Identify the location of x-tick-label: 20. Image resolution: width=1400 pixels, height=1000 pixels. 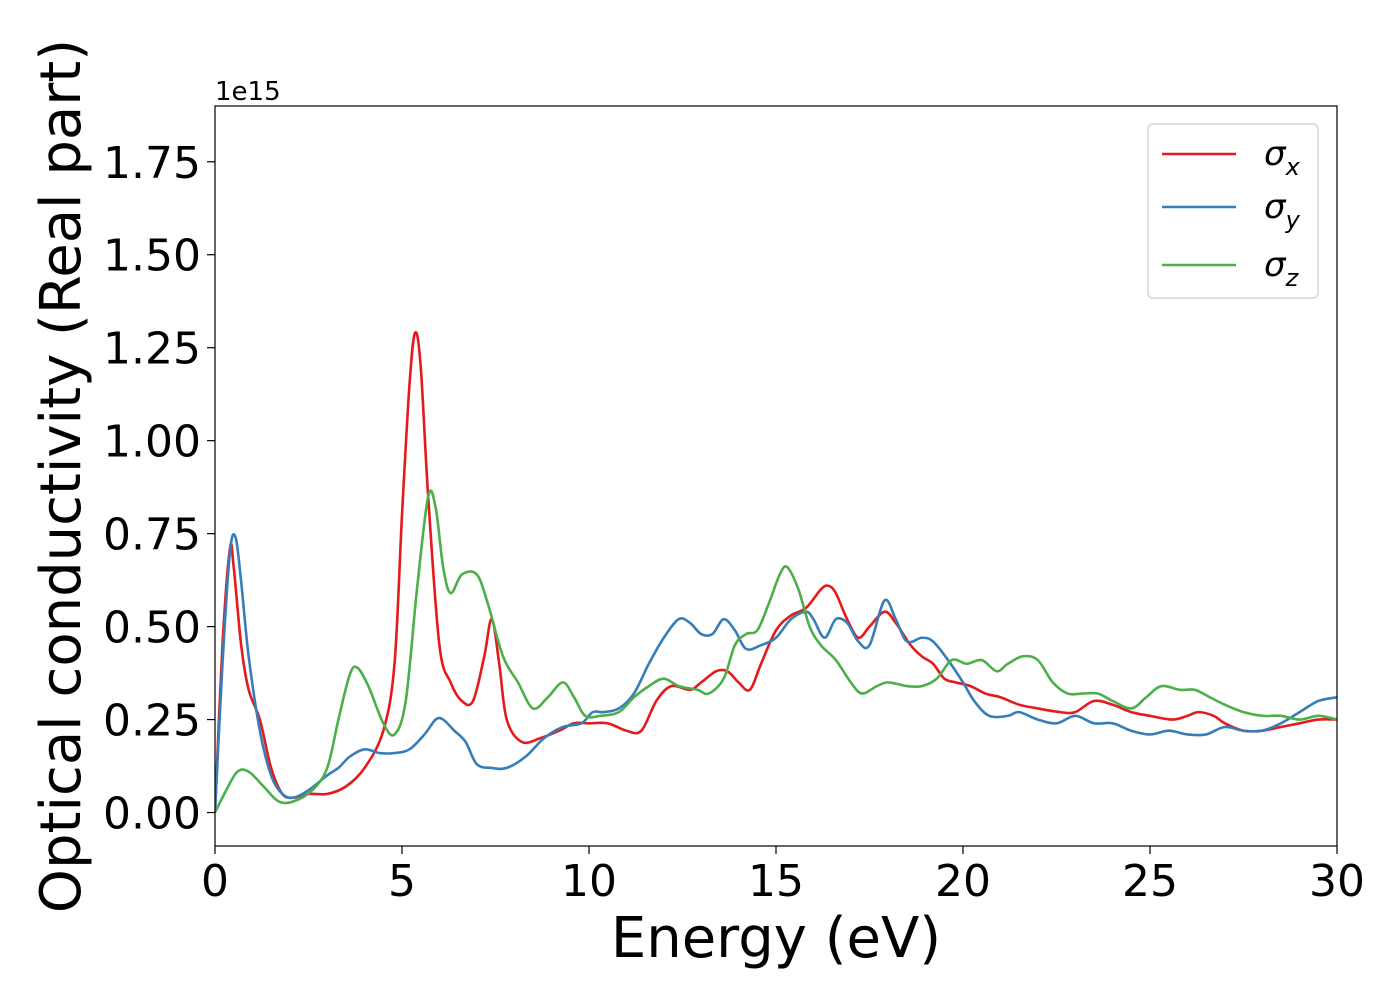
(963, 881).